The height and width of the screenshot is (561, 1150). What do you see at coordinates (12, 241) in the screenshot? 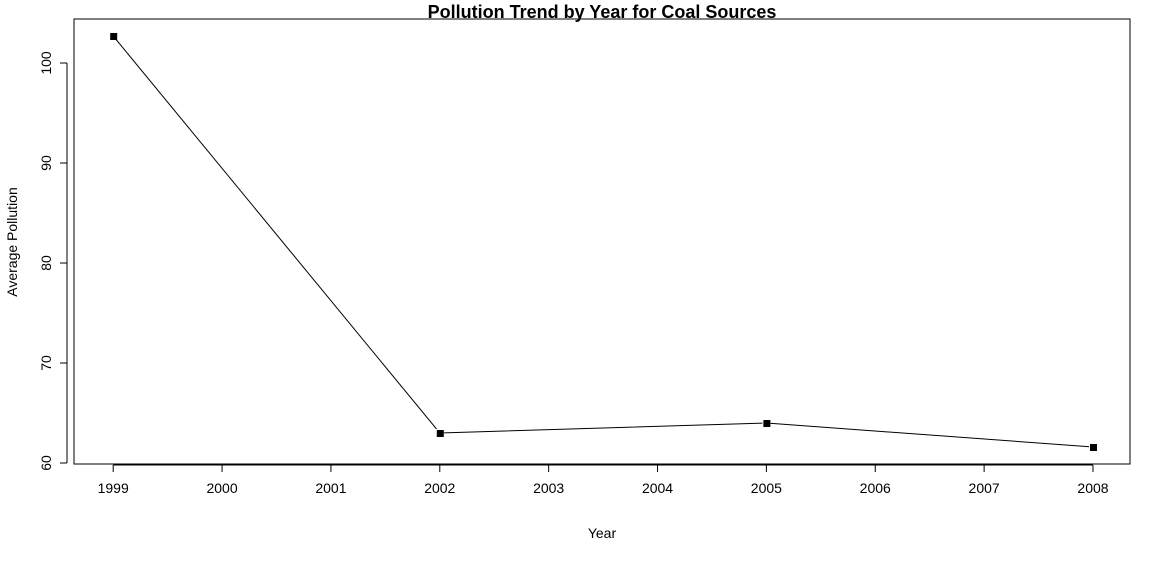
I see `y-axis-label: Average Pollution` at bounding box center [12, 241].